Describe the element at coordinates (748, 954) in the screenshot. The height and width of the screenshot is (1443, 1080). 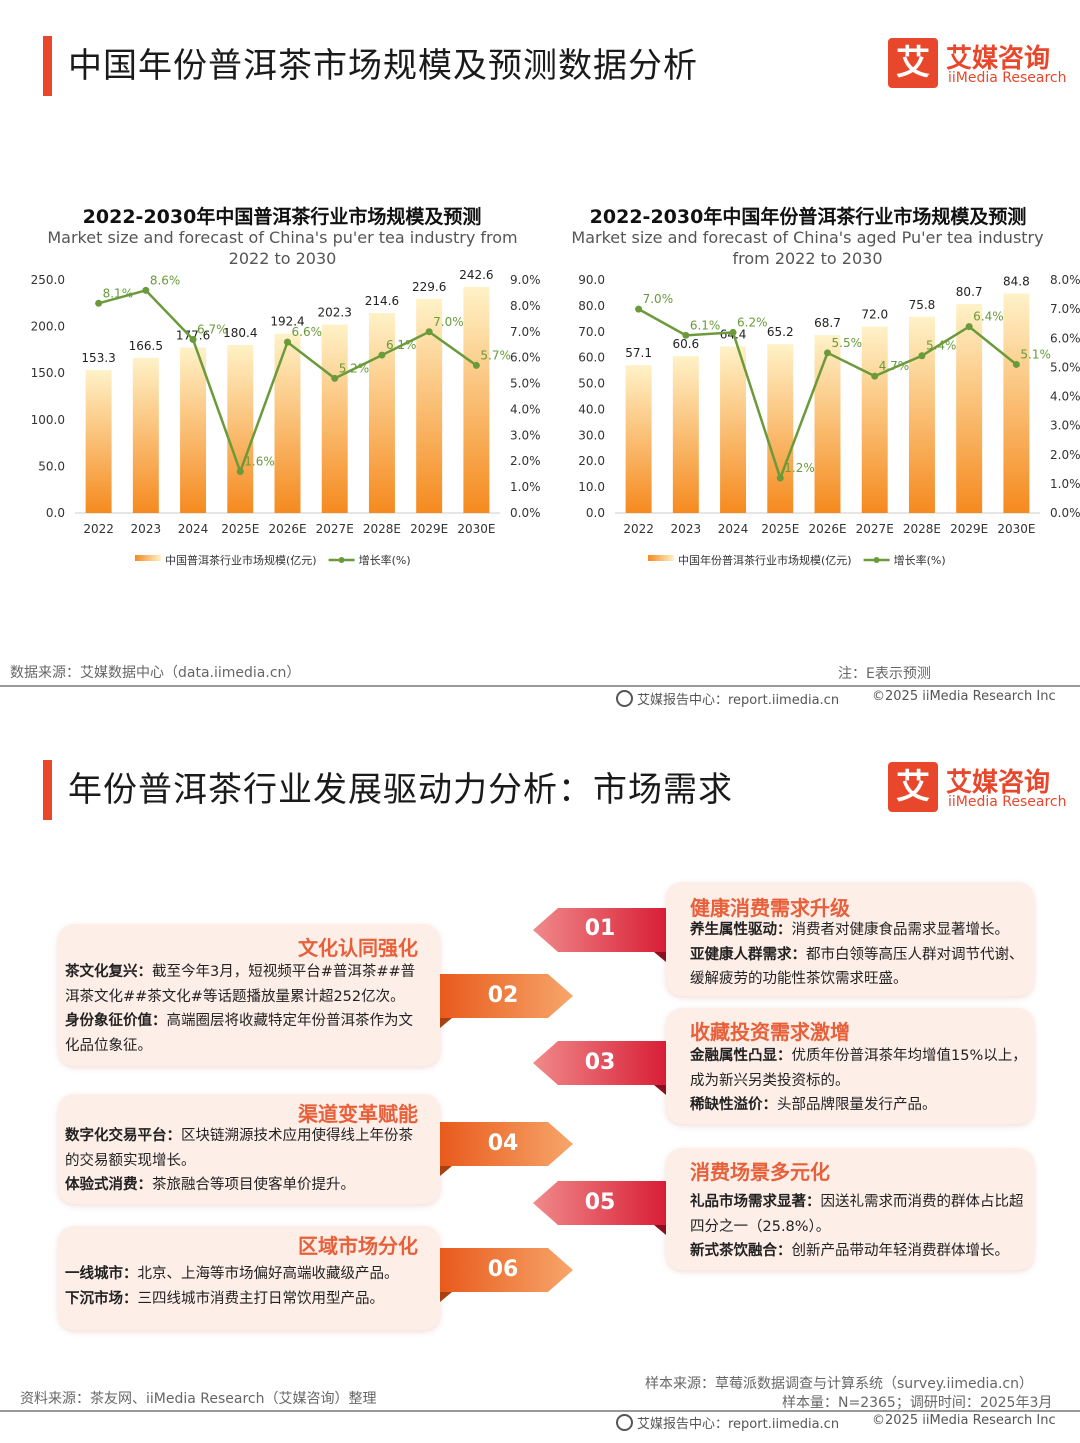
I see `line-key: 亚健康人群需求：` at that location.